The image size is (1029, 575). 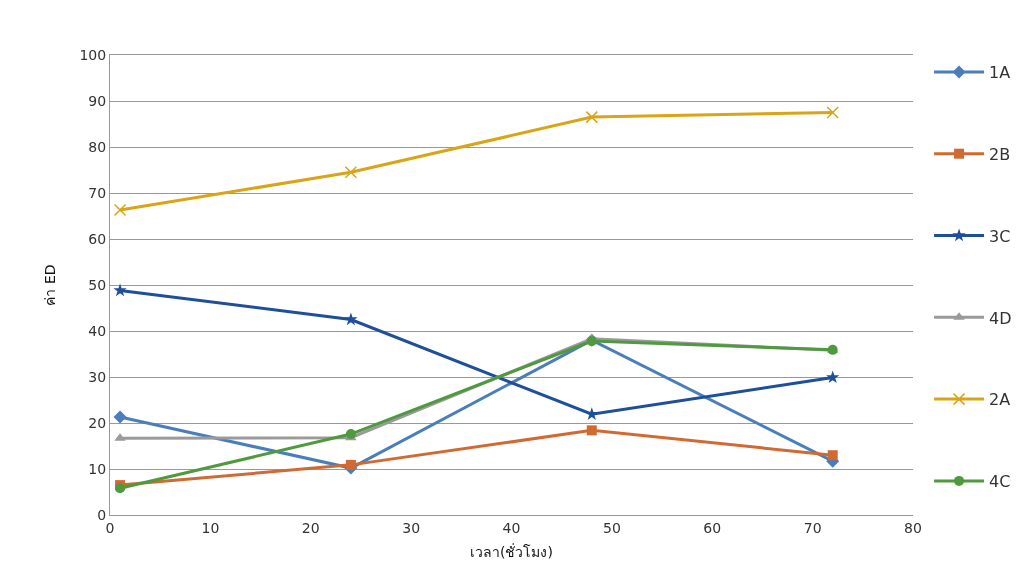 What do you see at coordinates (611, 527) in the screenshot?
I see `x-tick-label: 50` at bounding box center [611, 527].